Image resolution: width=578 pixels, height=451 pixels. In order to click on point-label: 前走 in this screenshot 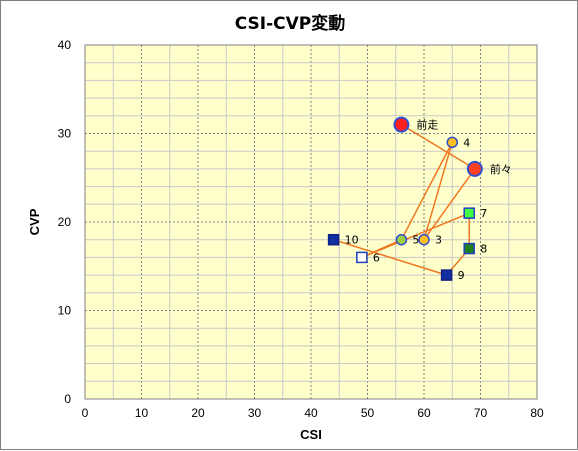, I will do `click(427, 125)`.